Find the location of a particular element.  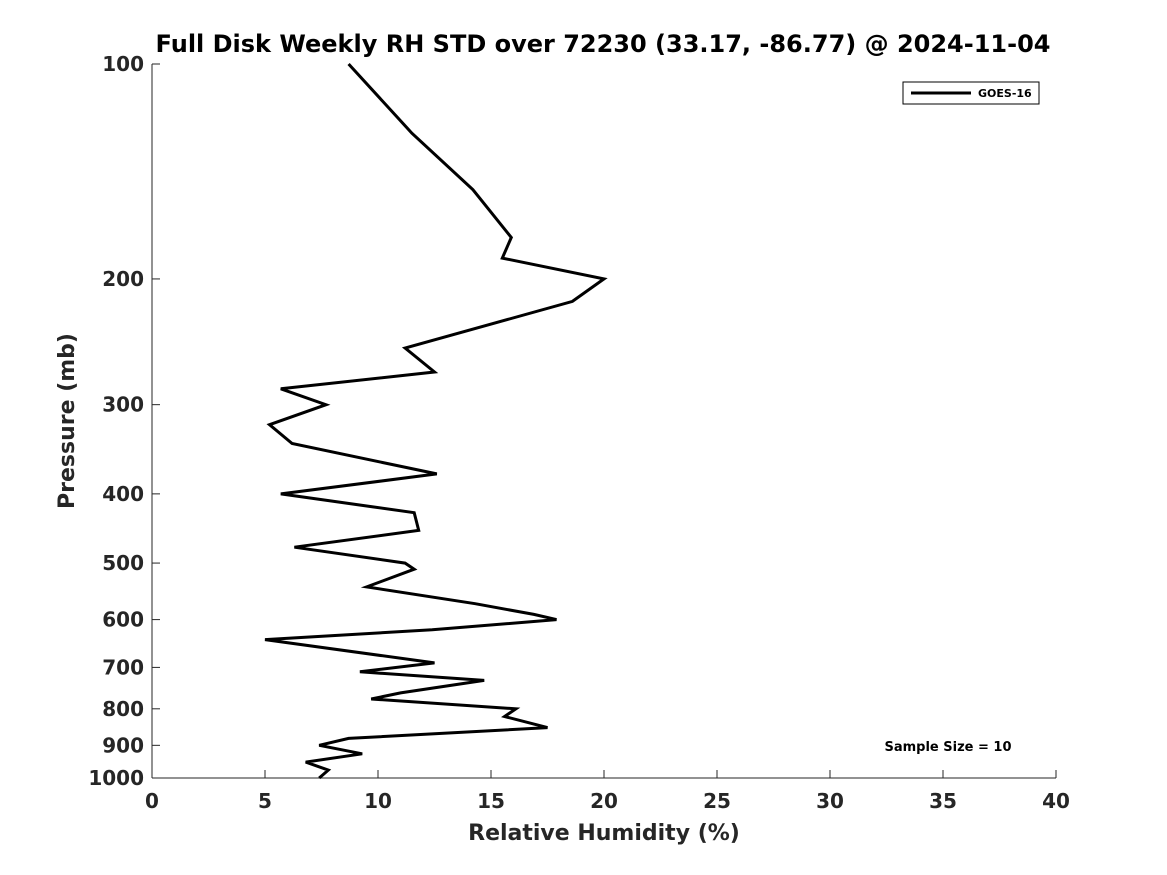

x-tick-label: 35 is located at coordinates (943, 801).